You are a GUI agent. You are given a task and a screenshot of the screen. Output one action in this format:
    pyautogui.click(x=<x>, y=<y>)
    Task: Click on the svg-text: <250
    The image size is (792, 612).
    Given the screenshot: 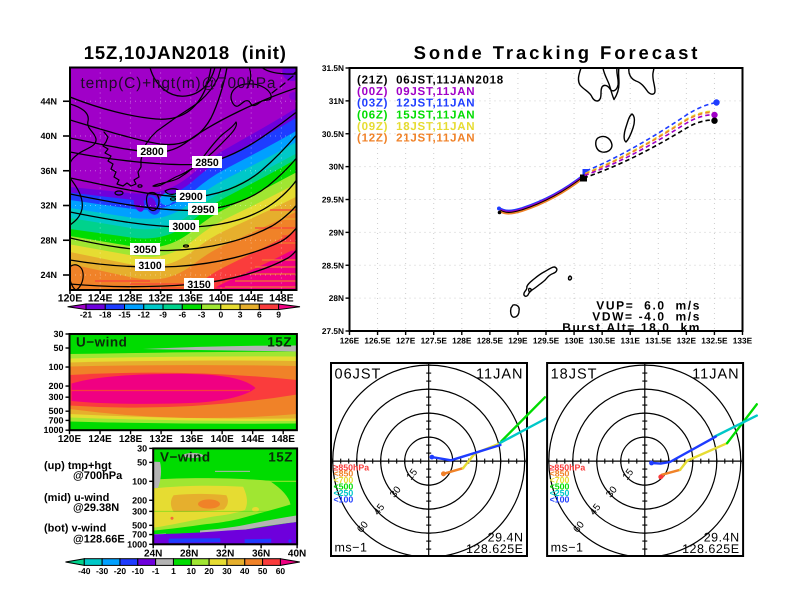 What is the action you would take?
    pyautogui.click(x=560, y=493)
    